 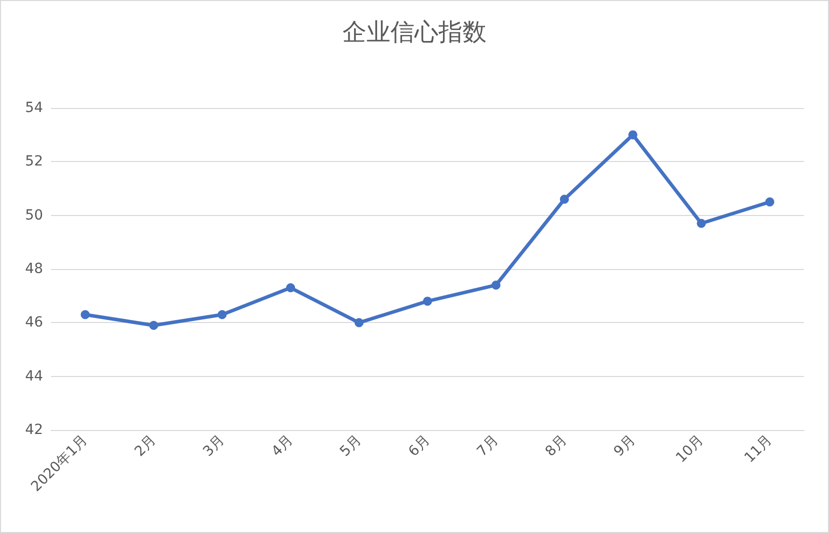 What do you see at coordinates (34, 376) in the screenshot?
I see `y-tick-label: 44` at bounding box center [34, 376].